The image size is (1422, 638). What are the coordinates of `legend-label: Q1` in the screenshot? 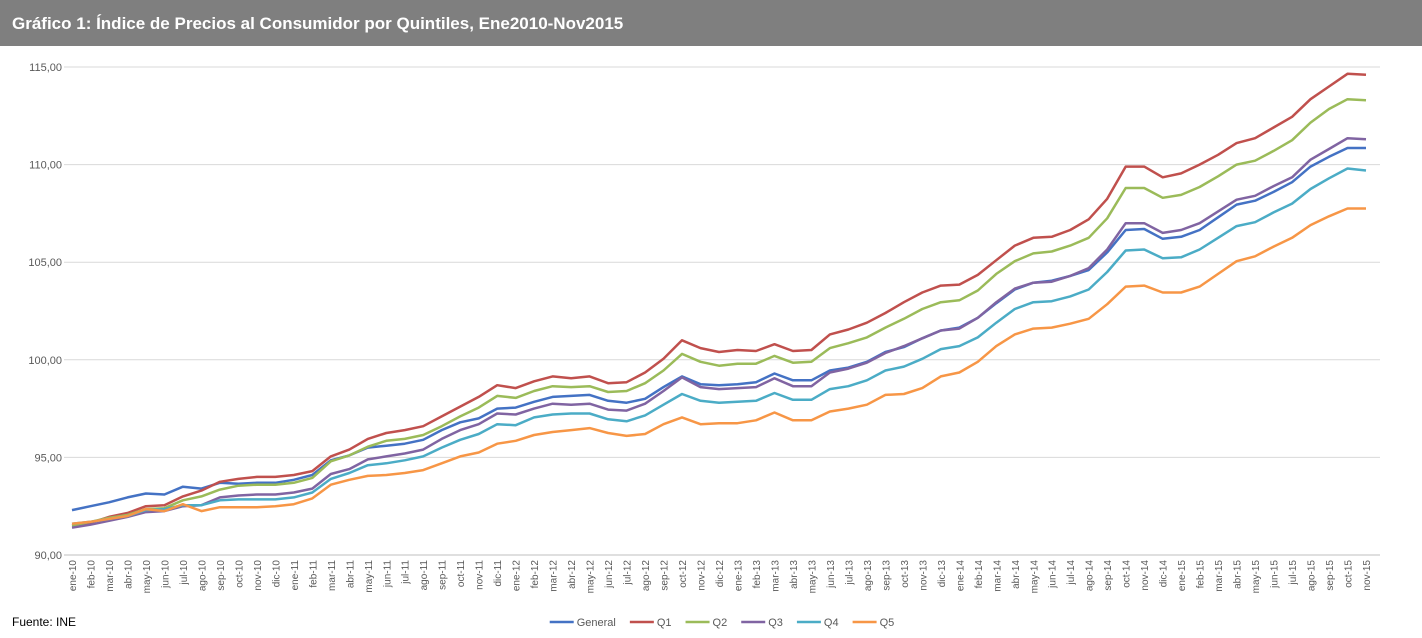 It's located at (664, 623).